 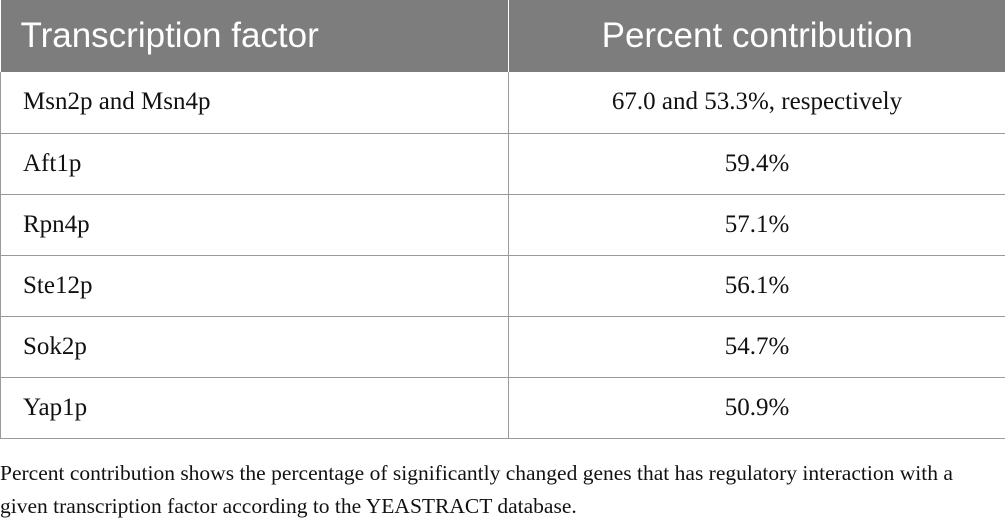 I want to click on table-row: Sok2p 54.7%, so click(x=502, y=347).